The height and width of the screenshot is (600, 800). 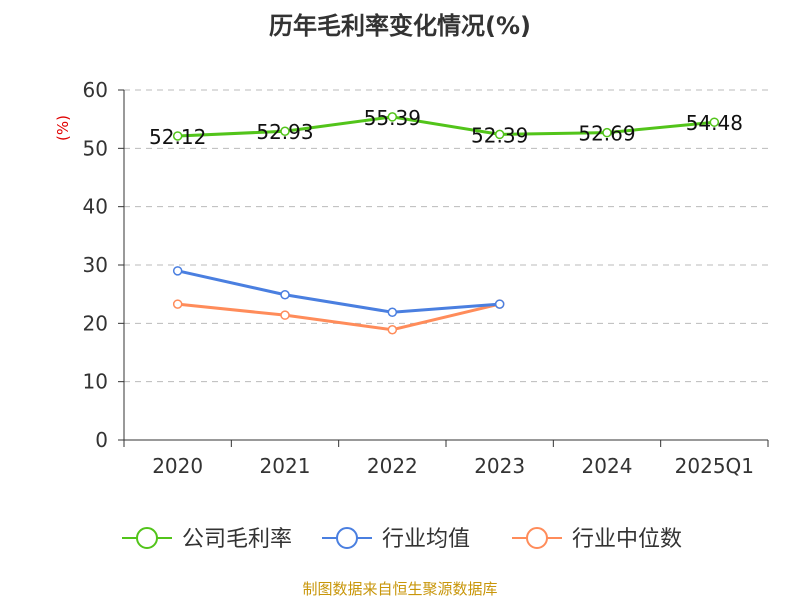 I want to click on chart-title: 历年毛利率变化情况(%), so click(x=400, y=26).